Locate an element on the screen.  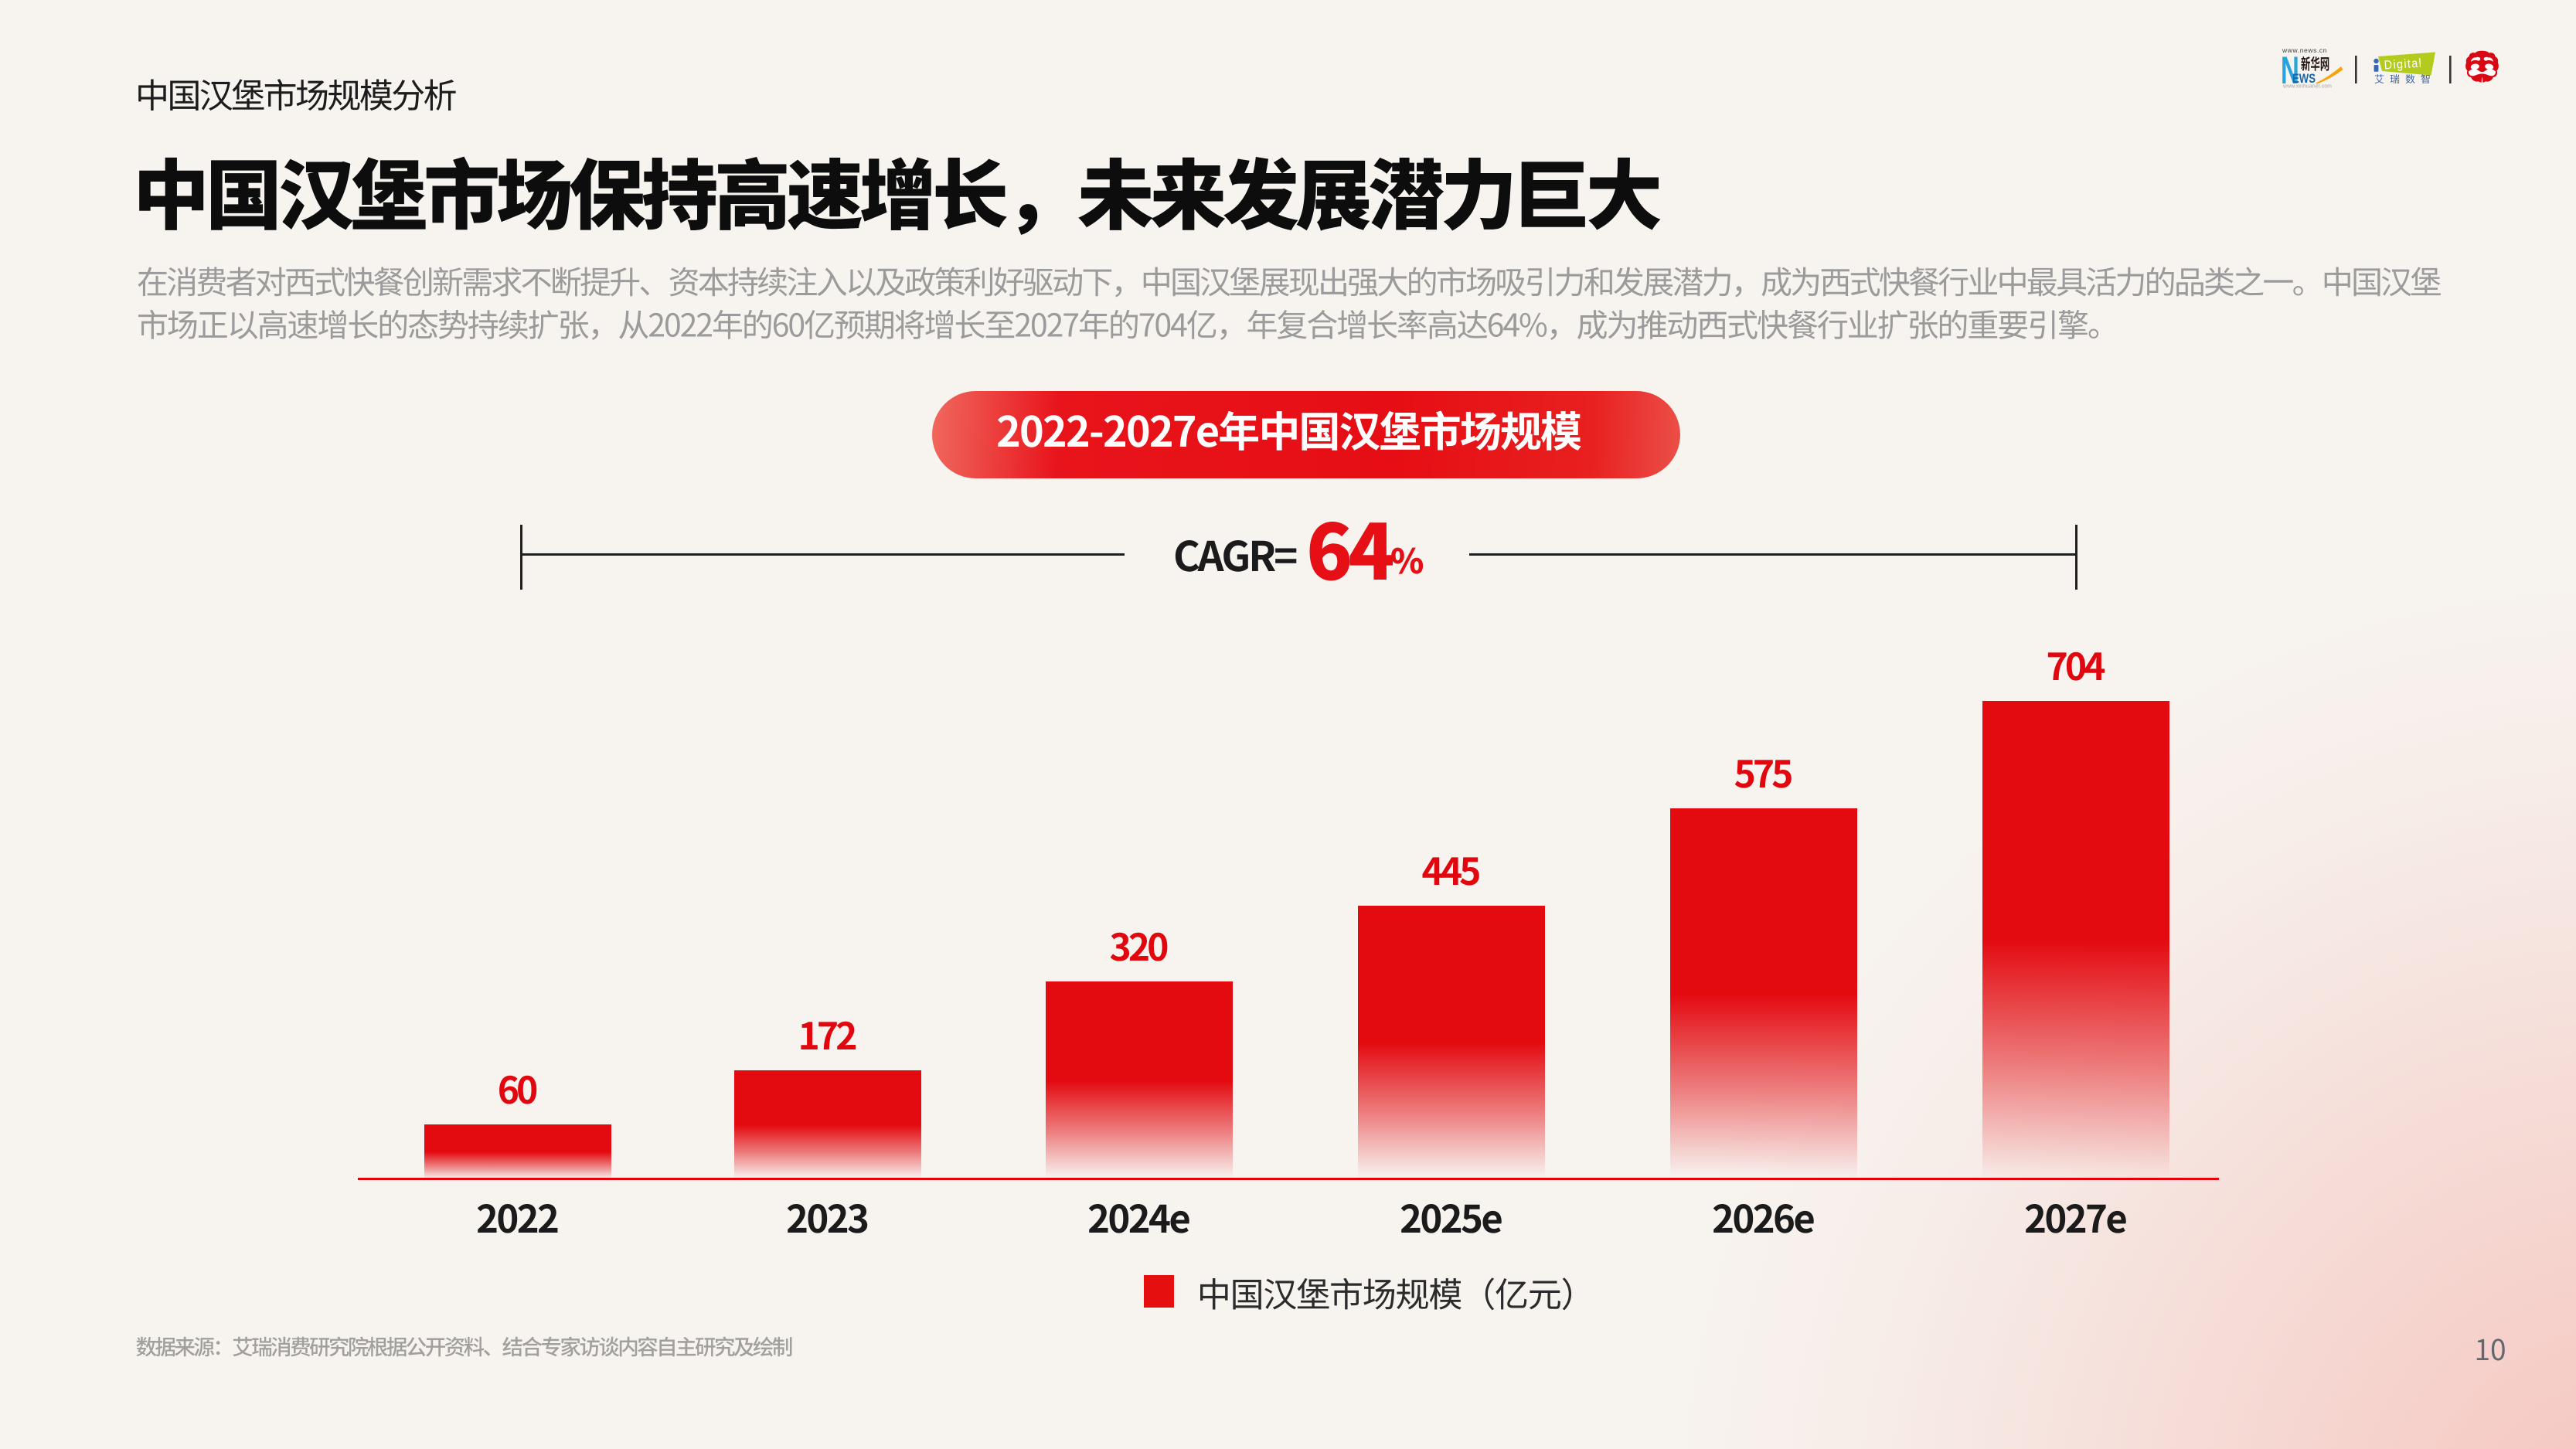
svg-text: Digital is located at coordinates (2403, 64).